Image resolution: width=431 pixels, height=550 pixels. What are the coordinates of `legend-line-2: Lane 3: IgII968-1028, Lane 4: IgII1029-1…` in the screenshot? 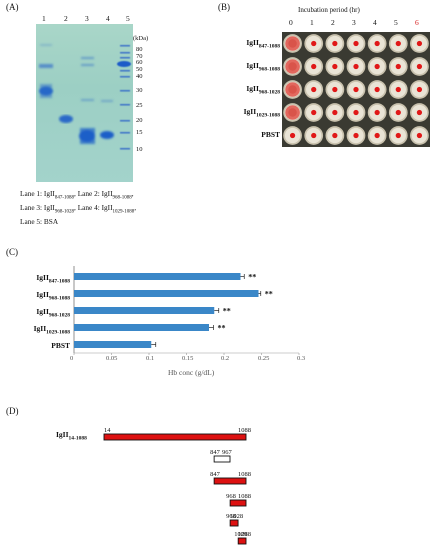 It's located at (78, 208).